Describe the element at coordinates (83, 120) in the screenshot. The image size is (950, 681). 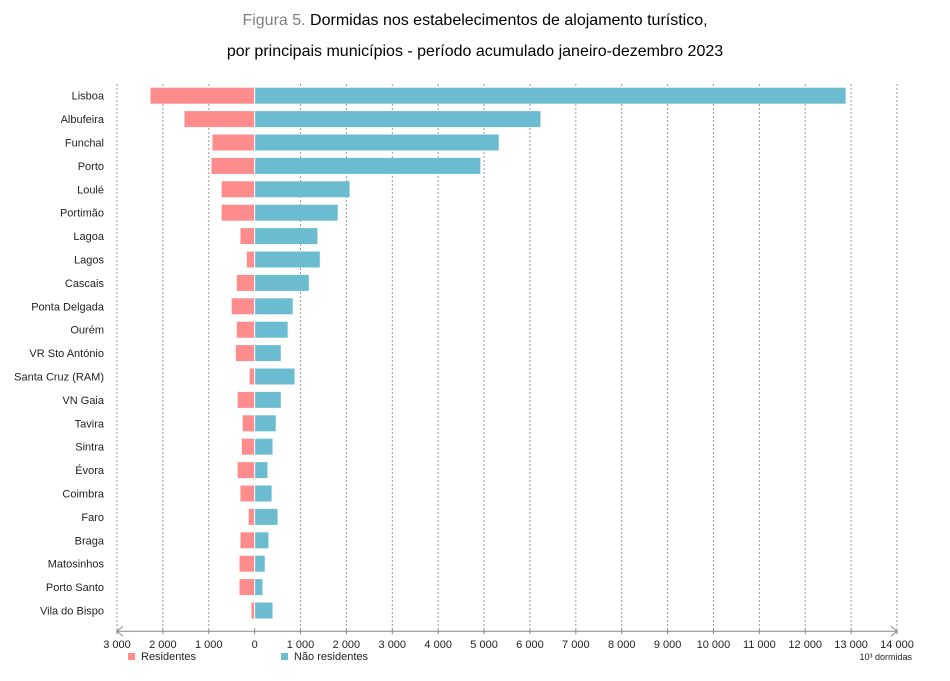
I see `category-label: Albufeira` at that location.